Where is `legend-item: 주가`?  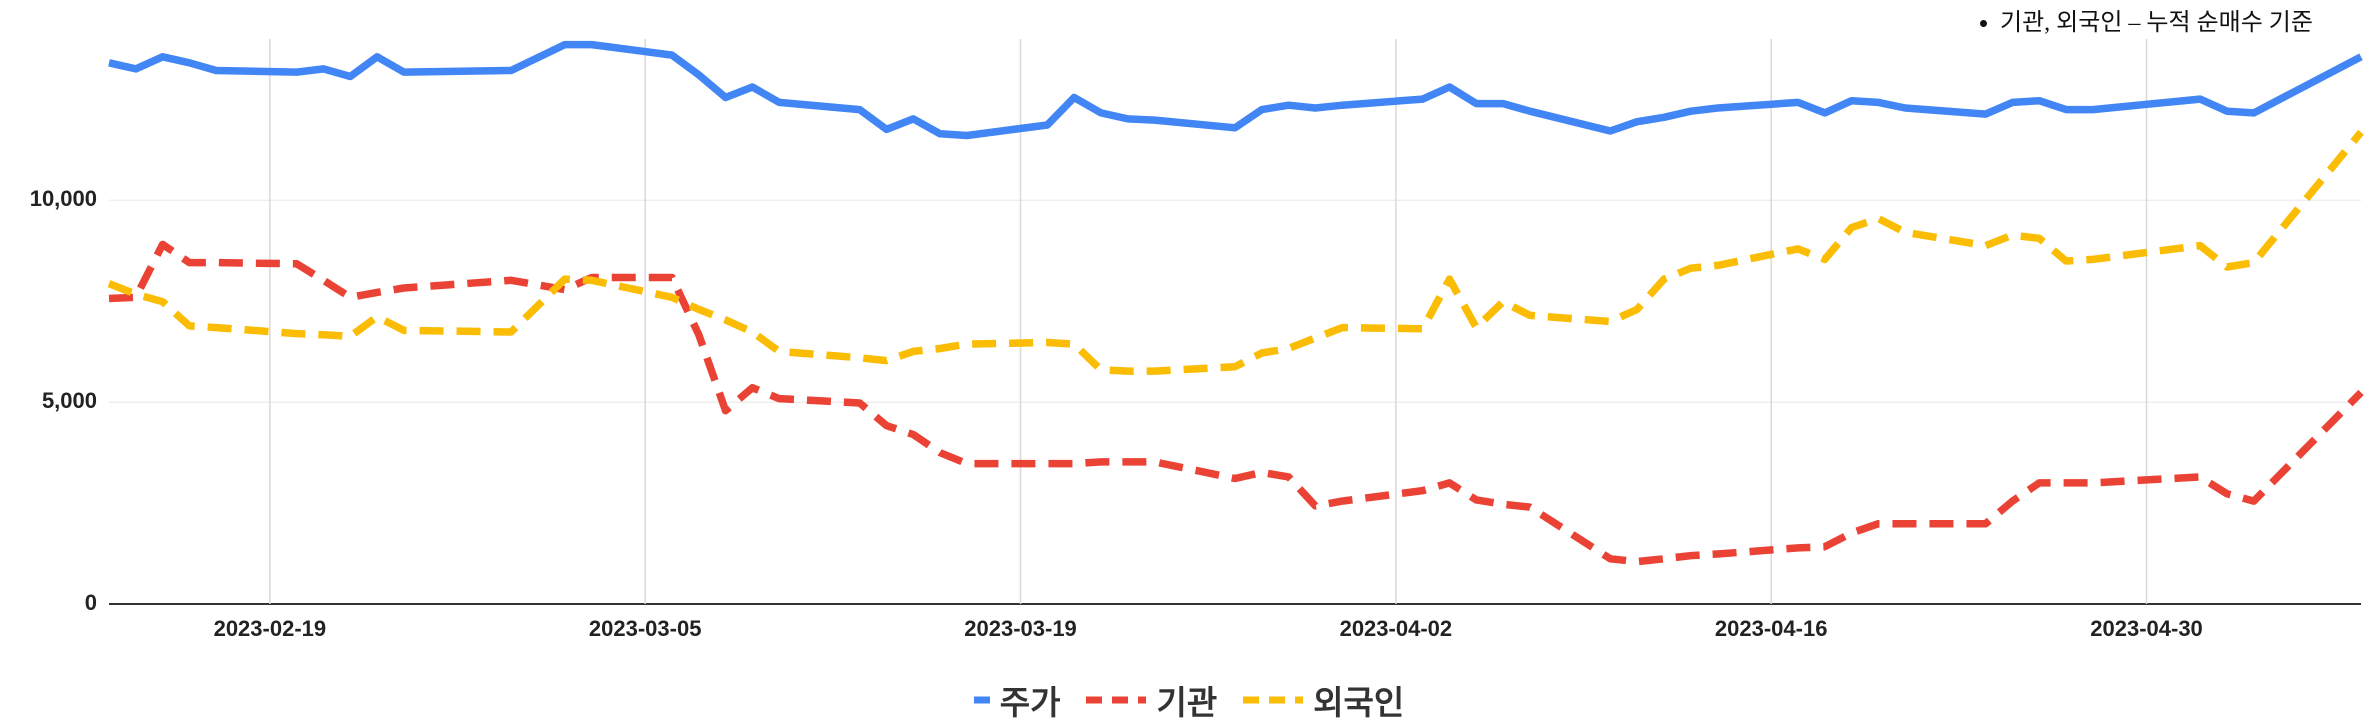 legend-item: 주가 is located at coordinates (1017, 698).